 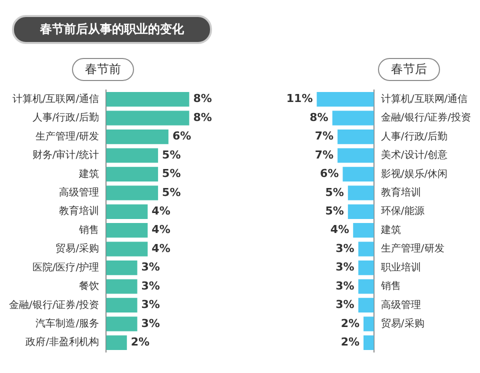 I want to click on y-tick-label: 影视/娱乐/休闲, so click(x=414, y=174).